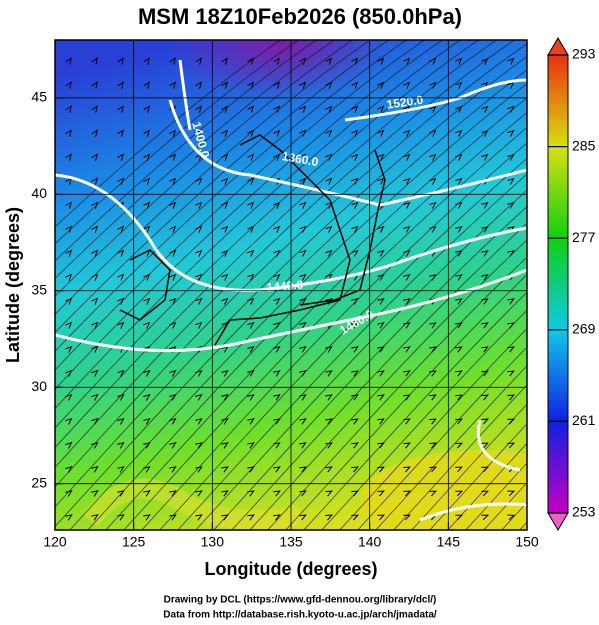 This screenshot has height=625, width=599. What do you see at coordinates (280, 70) in the screenshot?
I see `cold-core` at bounding box center [280, 70].